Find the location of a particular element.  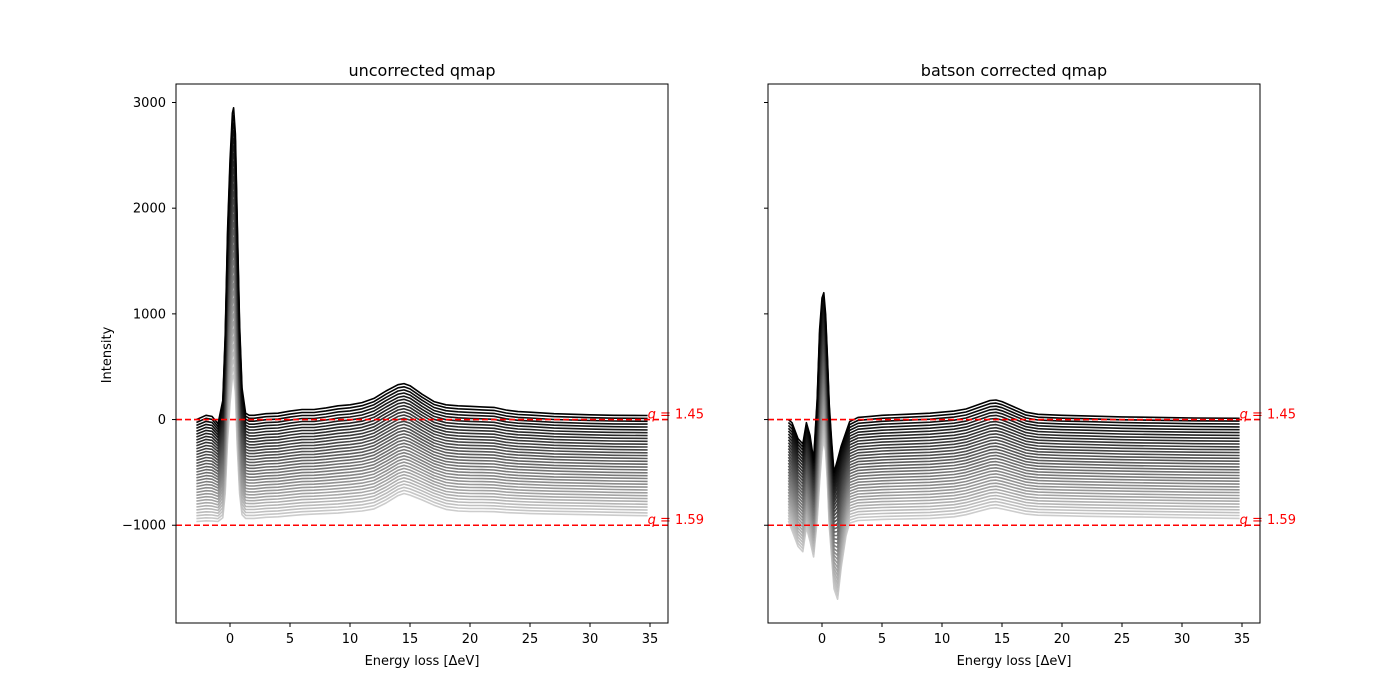

right-x-tick-label: 15 is located at coordinates (1002, 639).